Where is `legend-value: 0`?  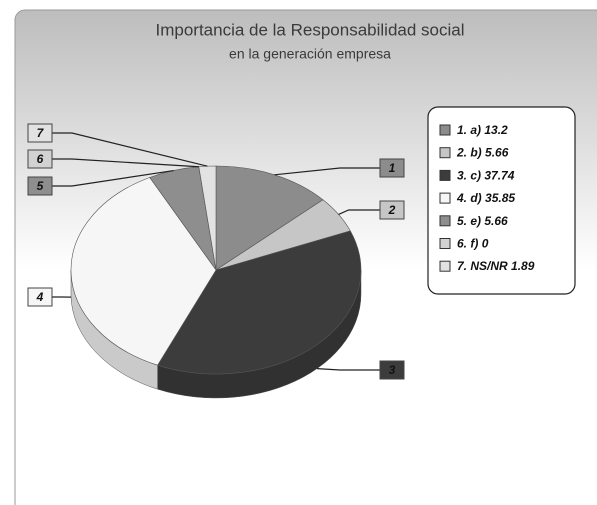 legend-value: 0 is located at coordinates (485, 244).